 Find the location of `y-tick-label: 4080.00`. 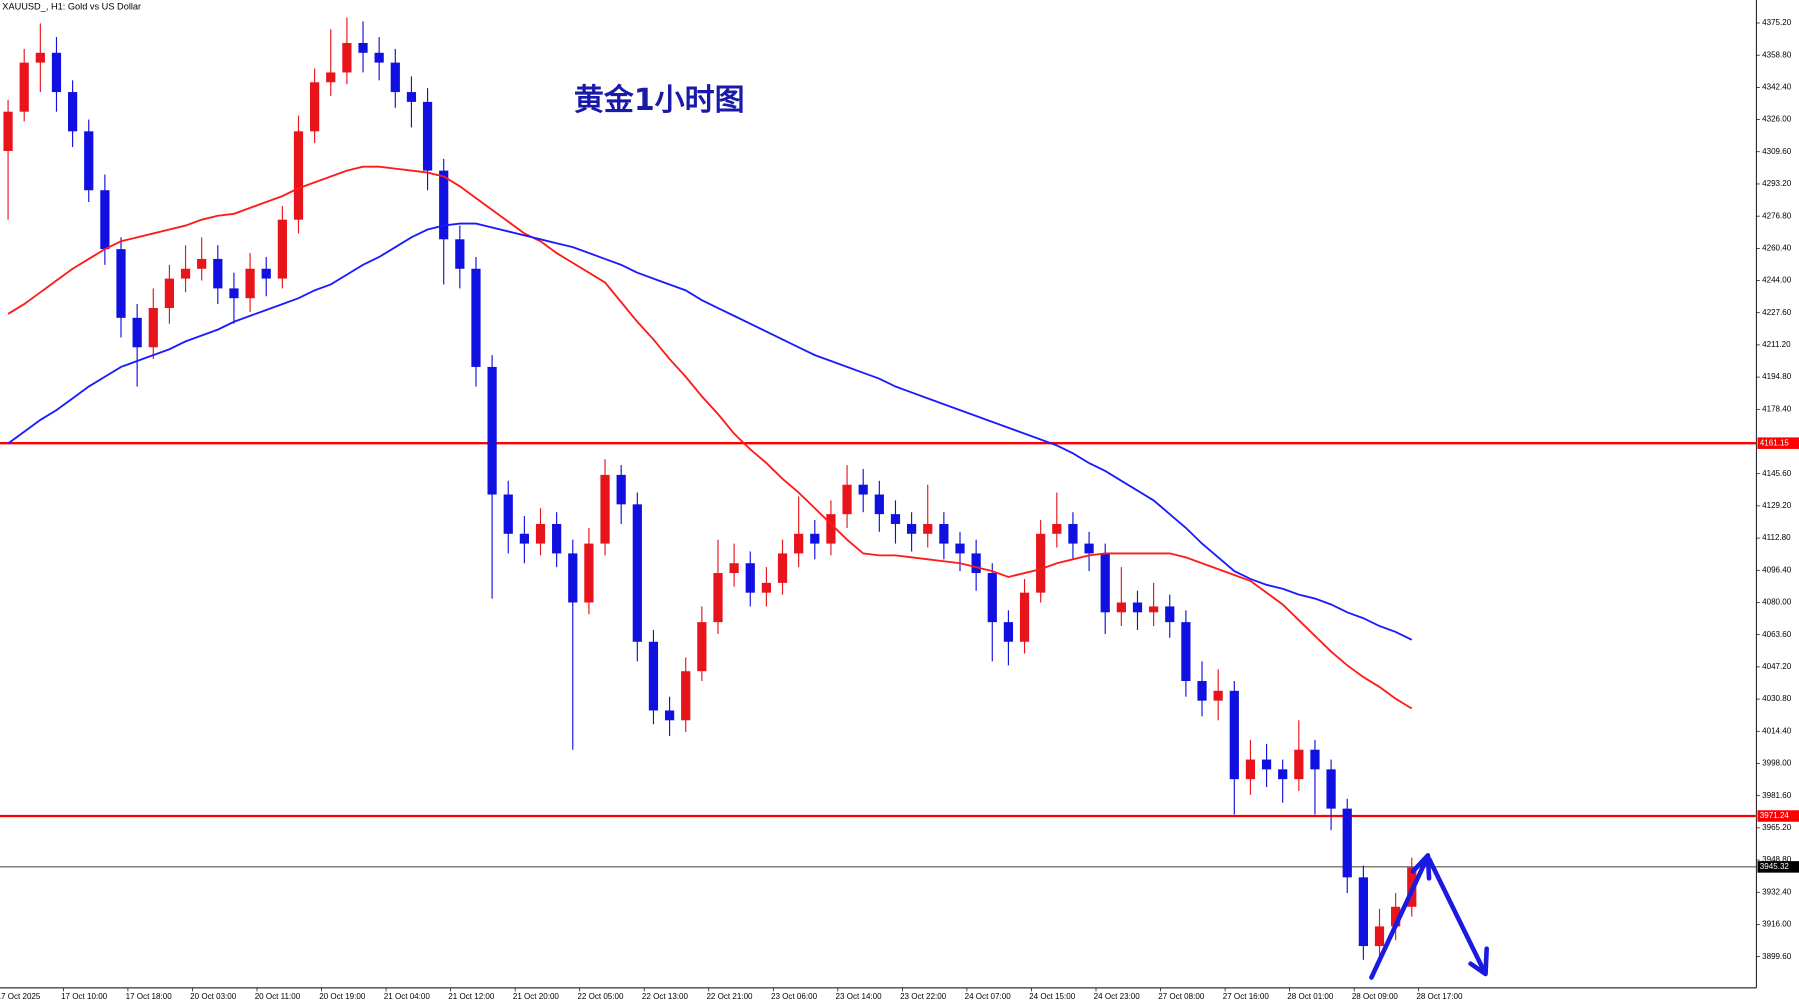

y-tick-label: 4080.00 is located at coordinates (1777, 602).